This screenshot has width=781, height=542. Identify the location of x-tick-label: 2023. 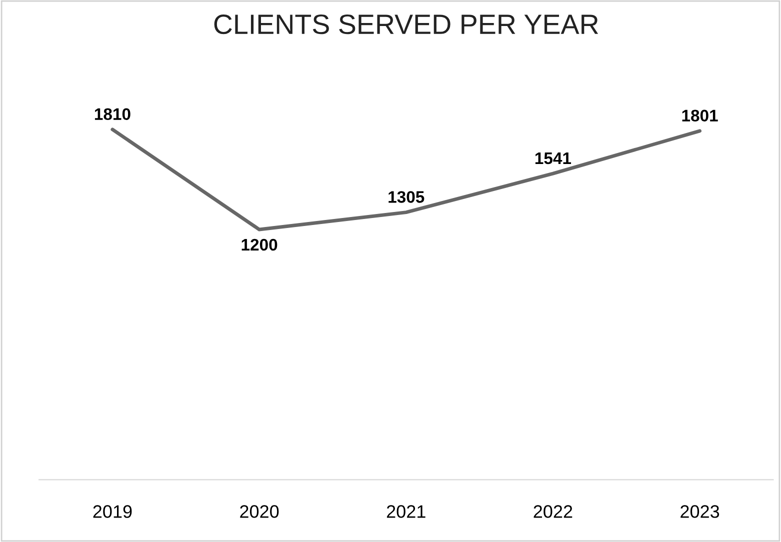
(700, 511).